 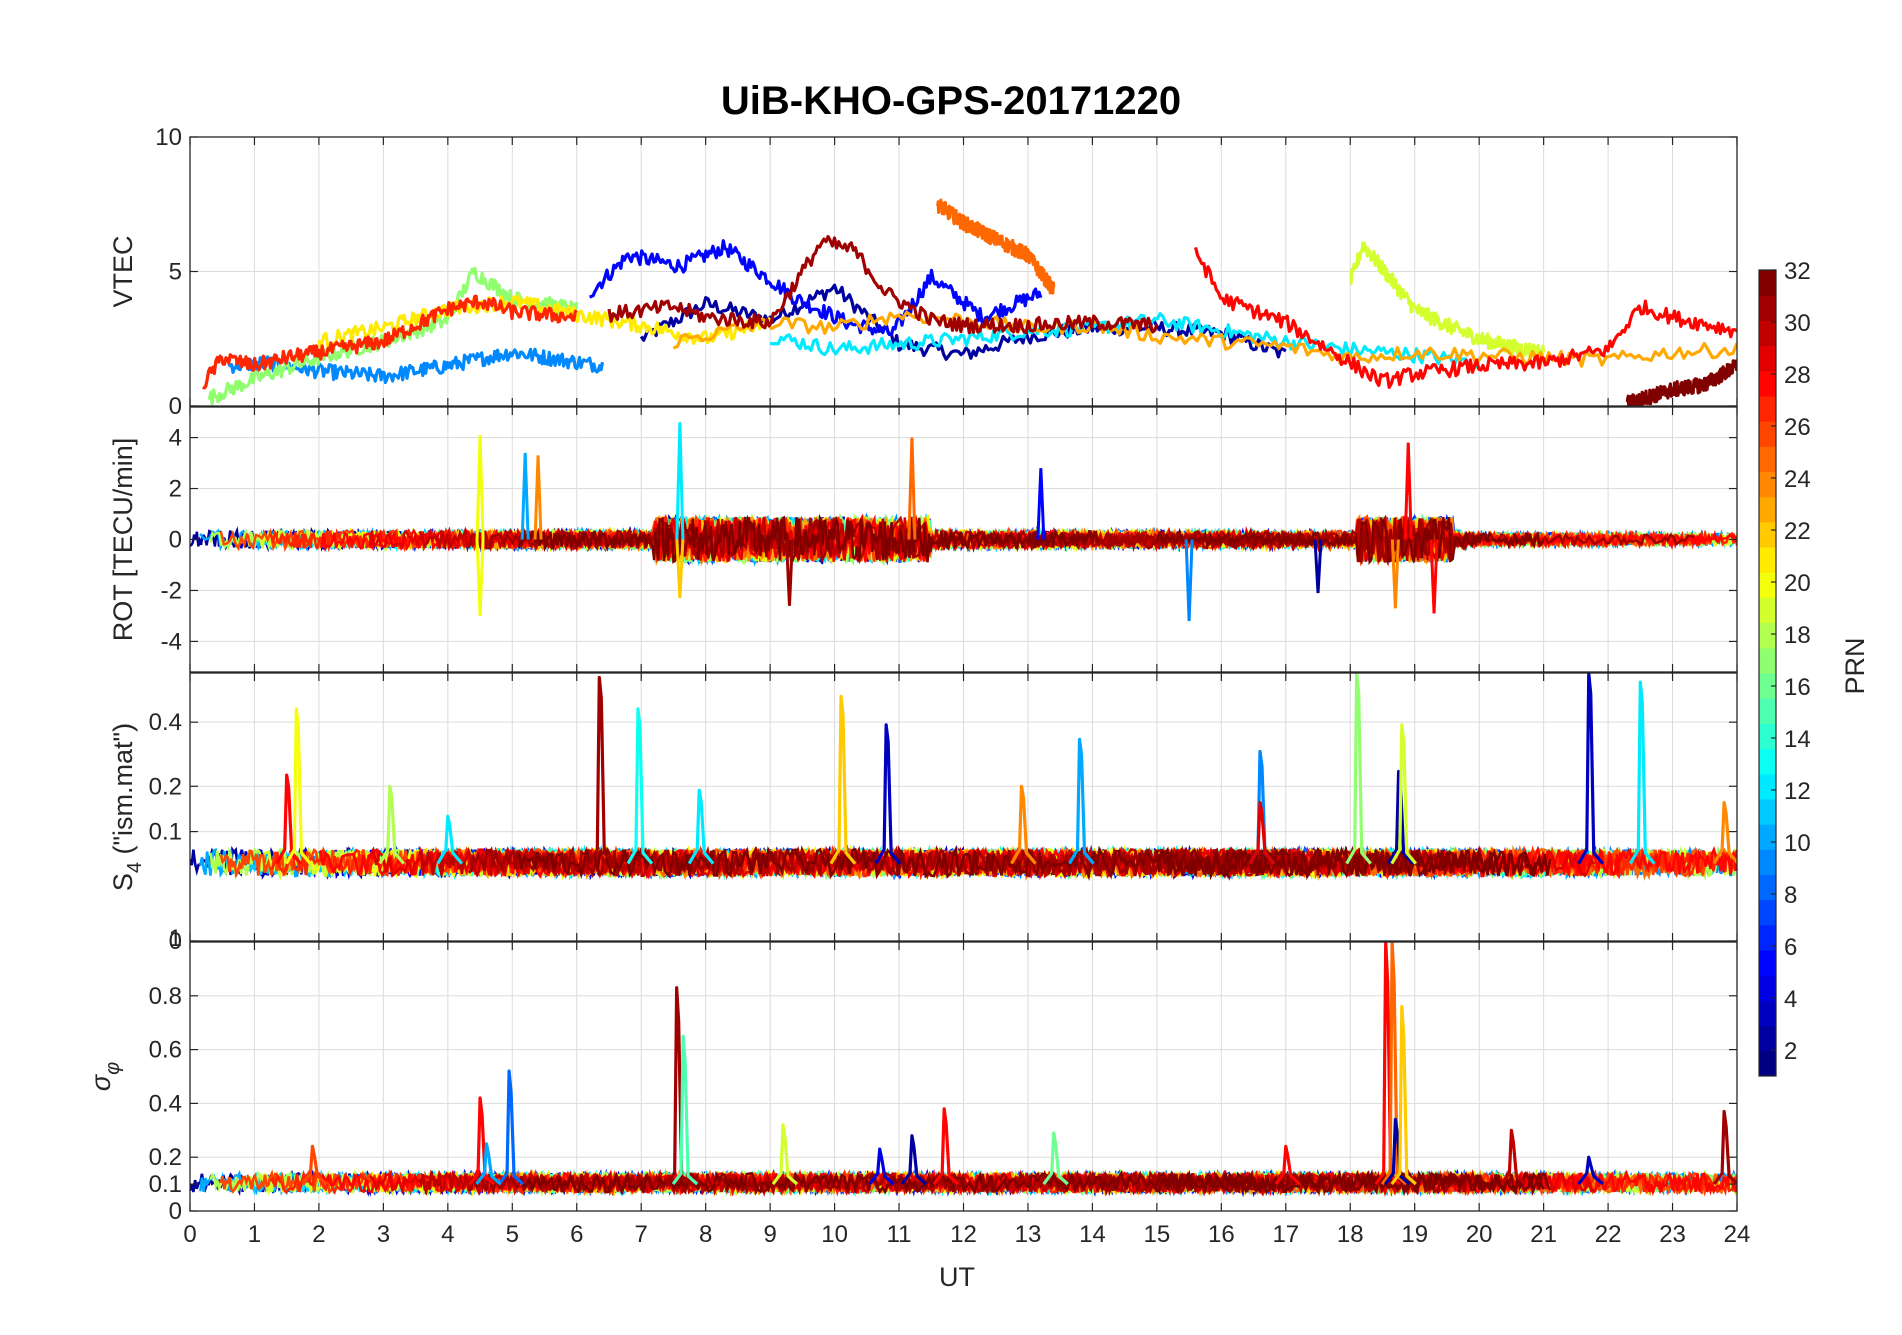 I want to click on x-tick-label: 14, so click(x=1092, y=1234).